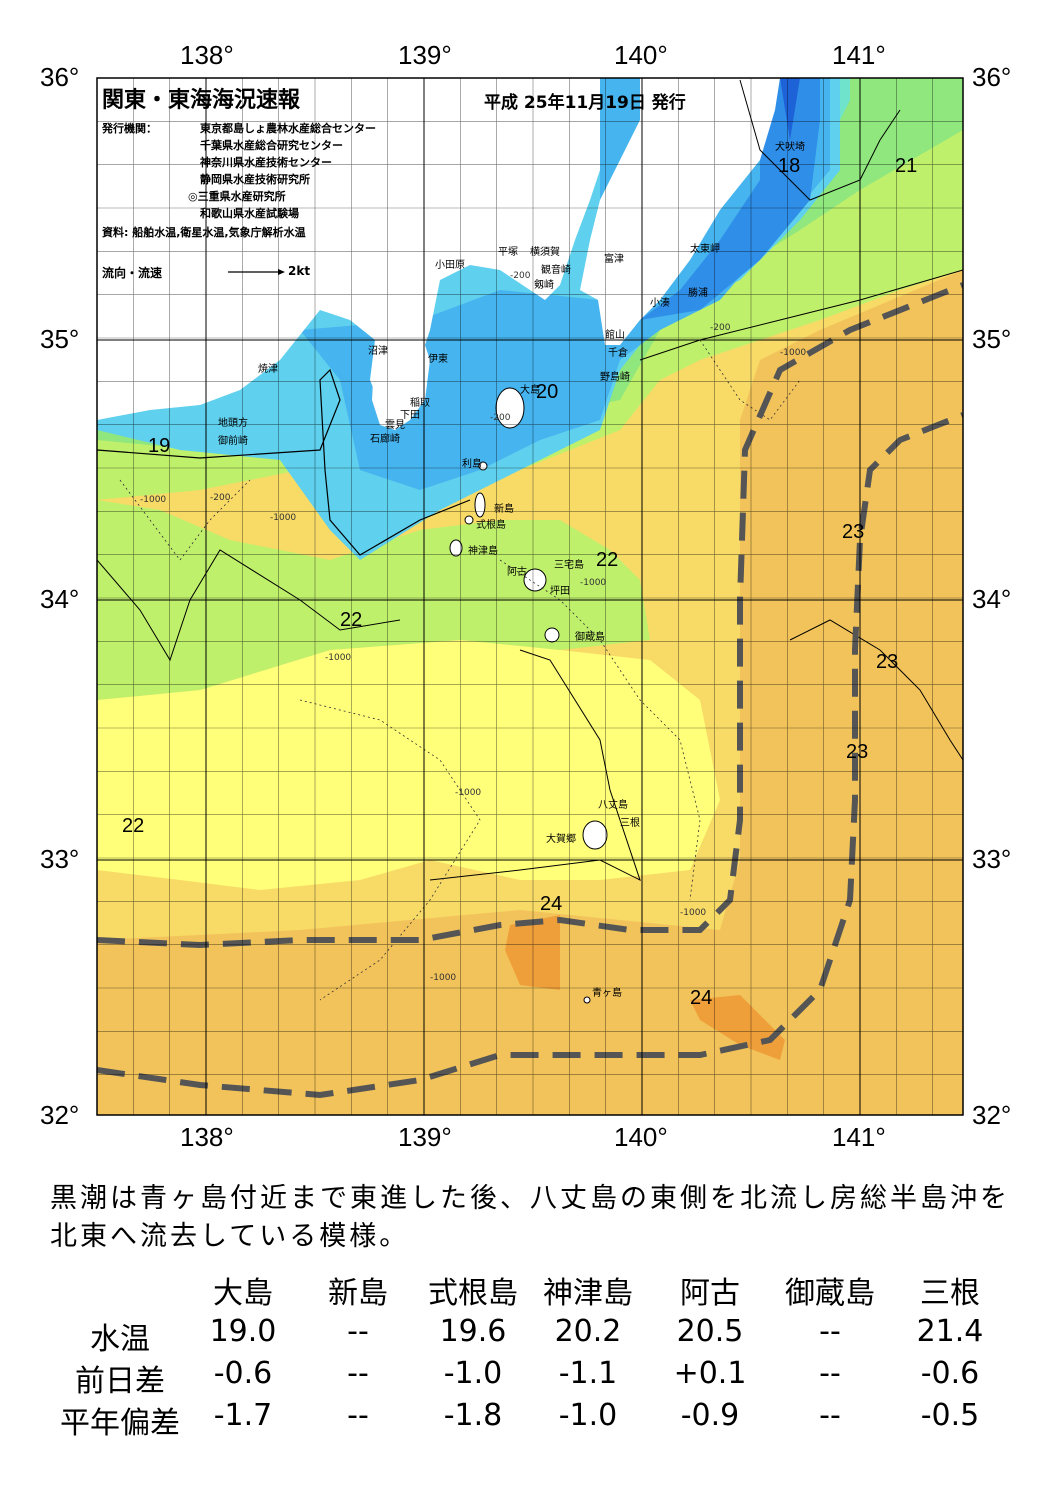  I want to click on publisher-line: 千葉県水産総合研究センター, so click(271, 145).